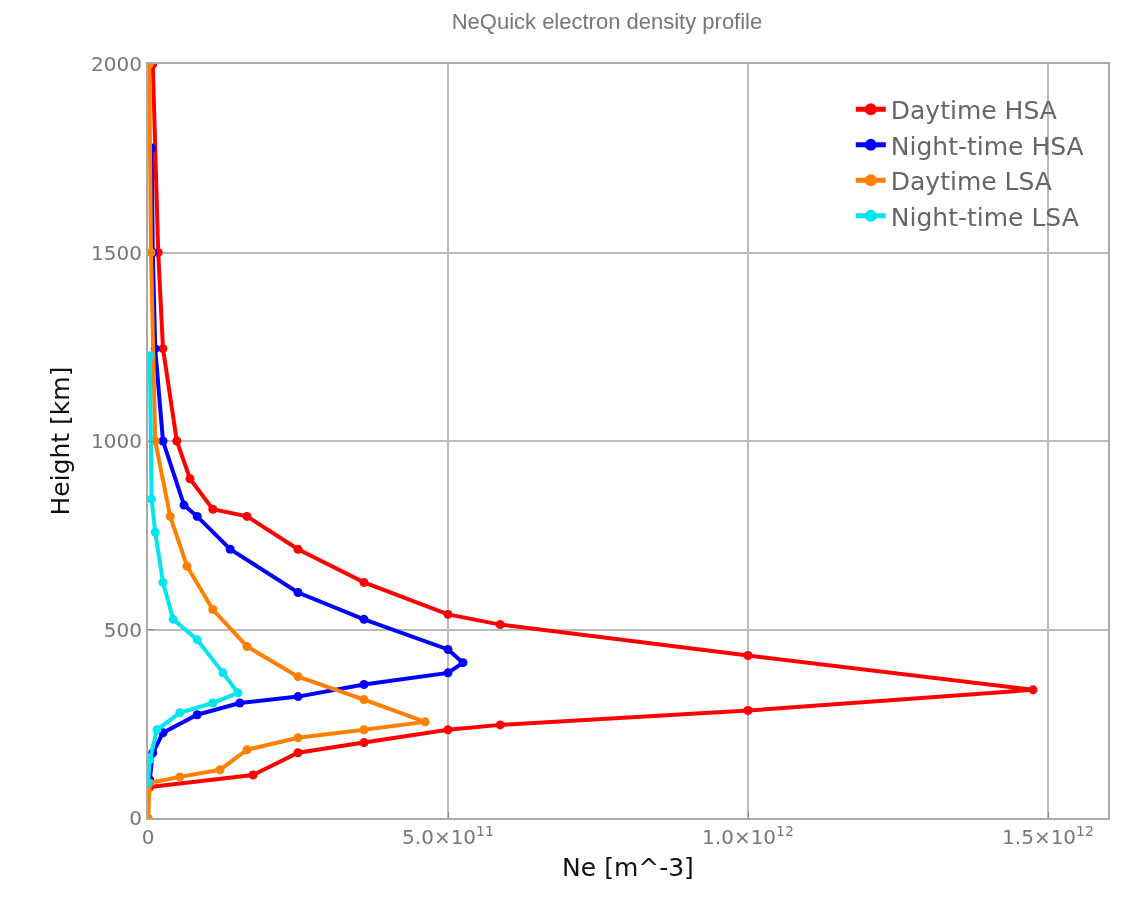 The width and height of the screenshot is (1124, 912). I want to click on x-axis-title: Ne [m^-3], so click(628, 867).